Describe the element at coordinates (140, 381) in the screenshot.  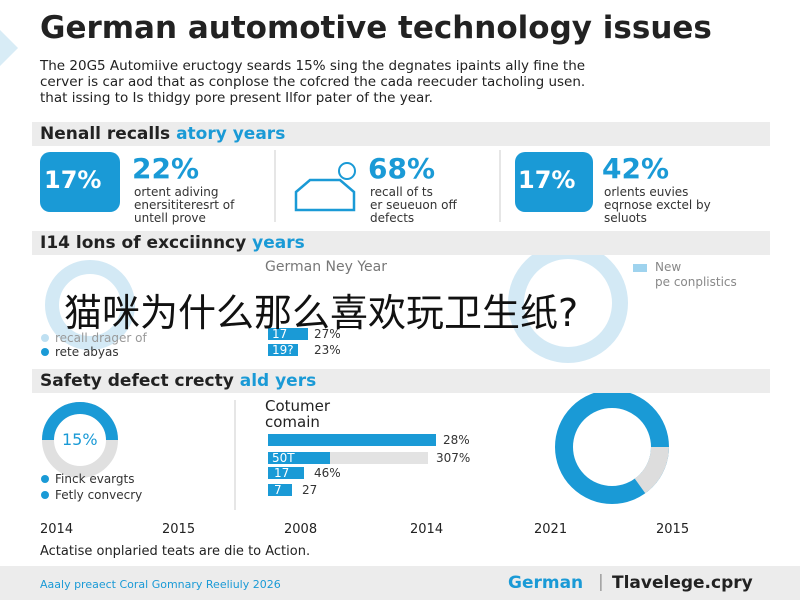
I see `heading-text: Safety defect crecty` at that location.